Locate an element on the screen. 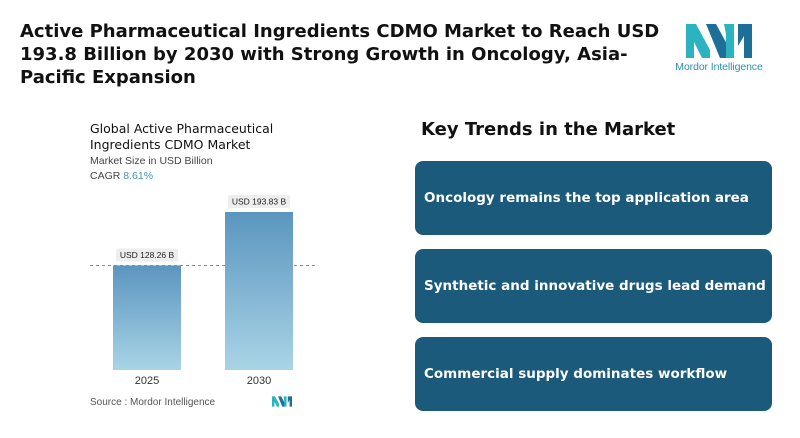  cagr-value: 8.61% is located at coordinates (138, 176).